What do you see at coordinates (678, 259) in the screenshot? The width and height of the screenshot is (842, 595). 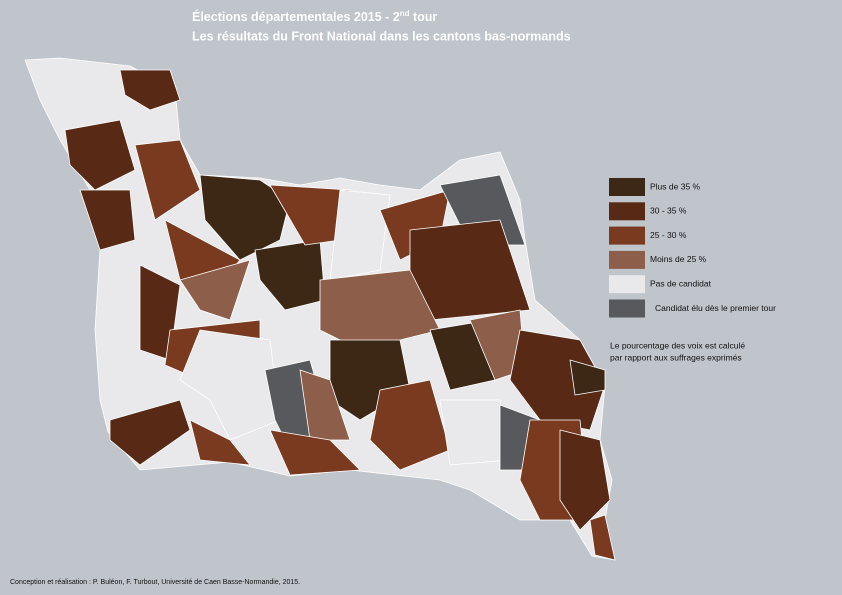 I see `legend-label: Moins de 25 %` at bounding box center [678, 259].